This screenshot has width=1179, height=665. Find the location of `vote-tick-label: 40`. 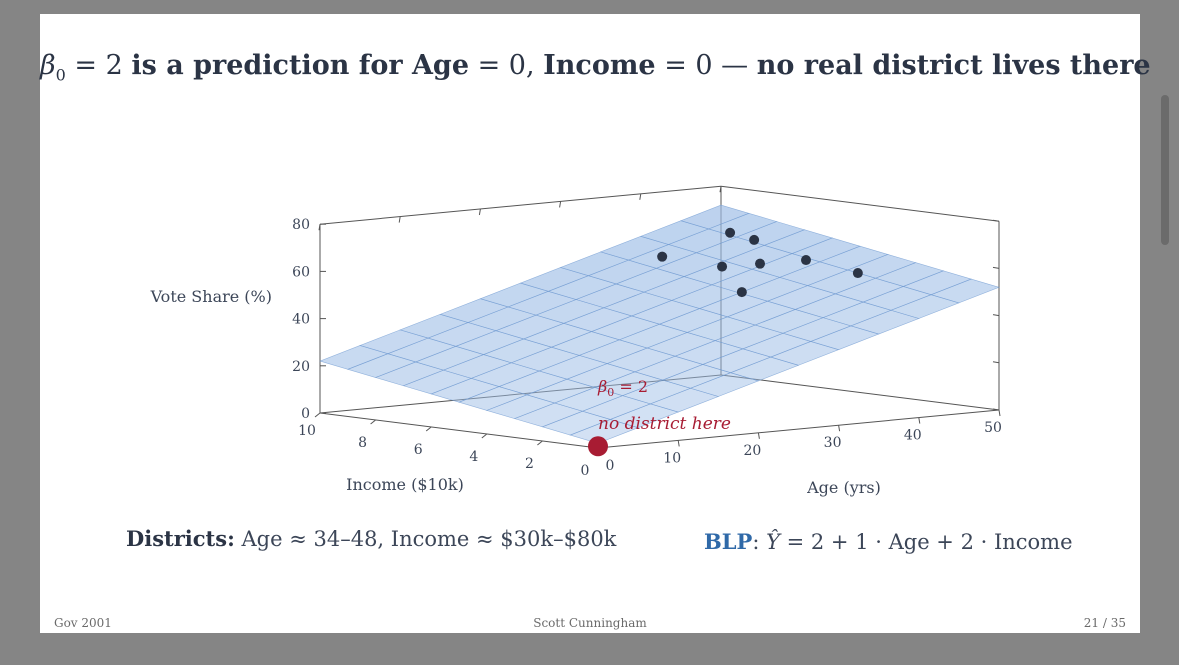

vote-tick-label: 40 is located at coordinates (301, 320).